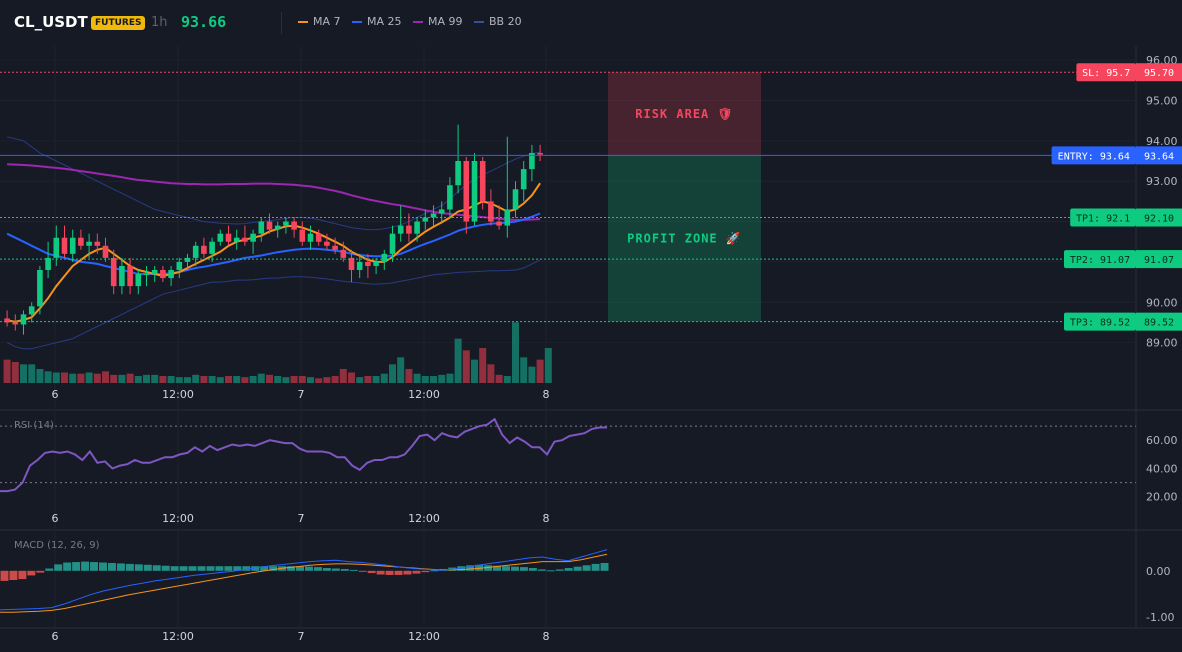 The height and width of the screenshot is (652, 1182). Describe the element at coordinates (1162, 141) in the screenshot. I see `price-tick-label: 94.00` at that location.